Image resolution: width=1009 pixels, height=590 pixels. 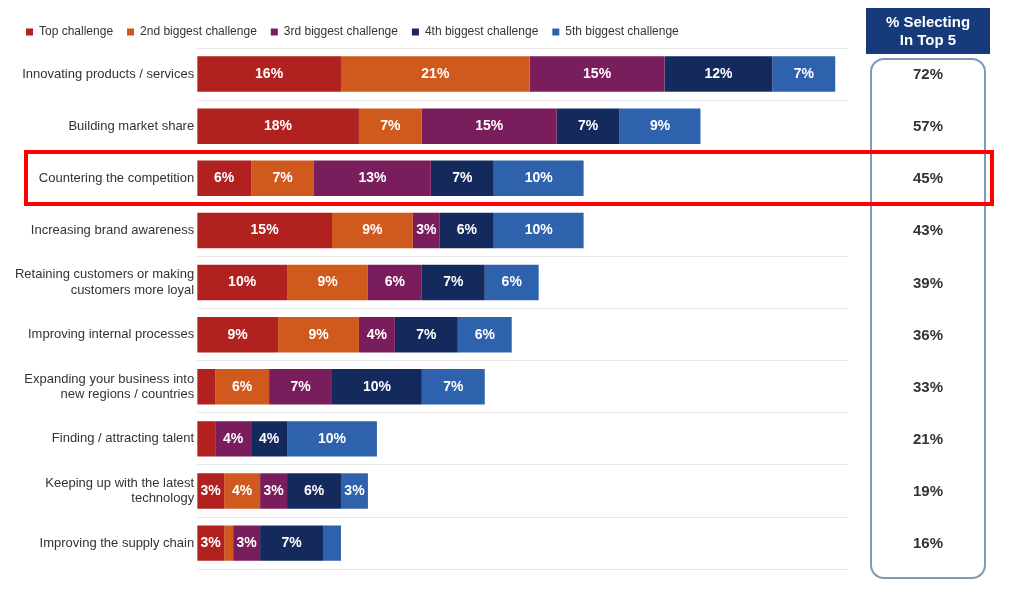 I want to click on data-label: 21%, so click(x=435, y=72).